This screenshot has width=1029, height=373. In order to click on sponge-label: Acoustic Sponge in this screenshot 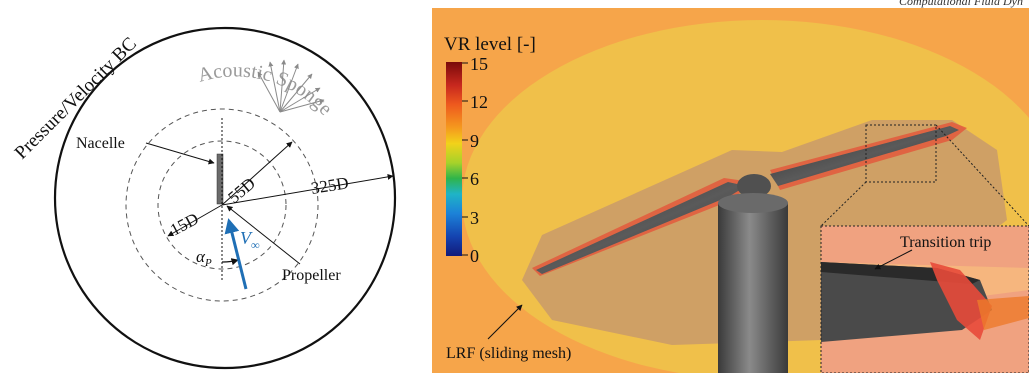, I will do `click(266, 89)`.